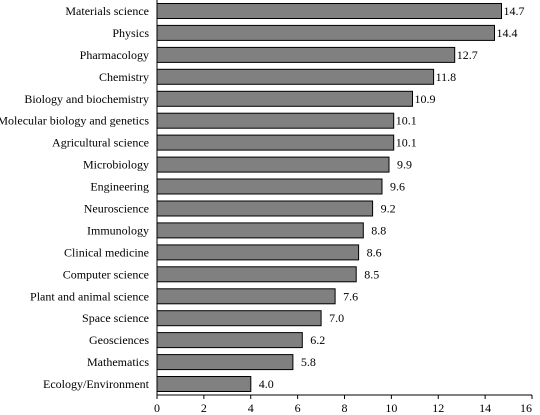 The width and height of the screenshot is (540, 415). What do you see at coordinates (116, 165) in the screenshot?
I see `category-label-7: Microbiology` at bounding box center [116, 165].